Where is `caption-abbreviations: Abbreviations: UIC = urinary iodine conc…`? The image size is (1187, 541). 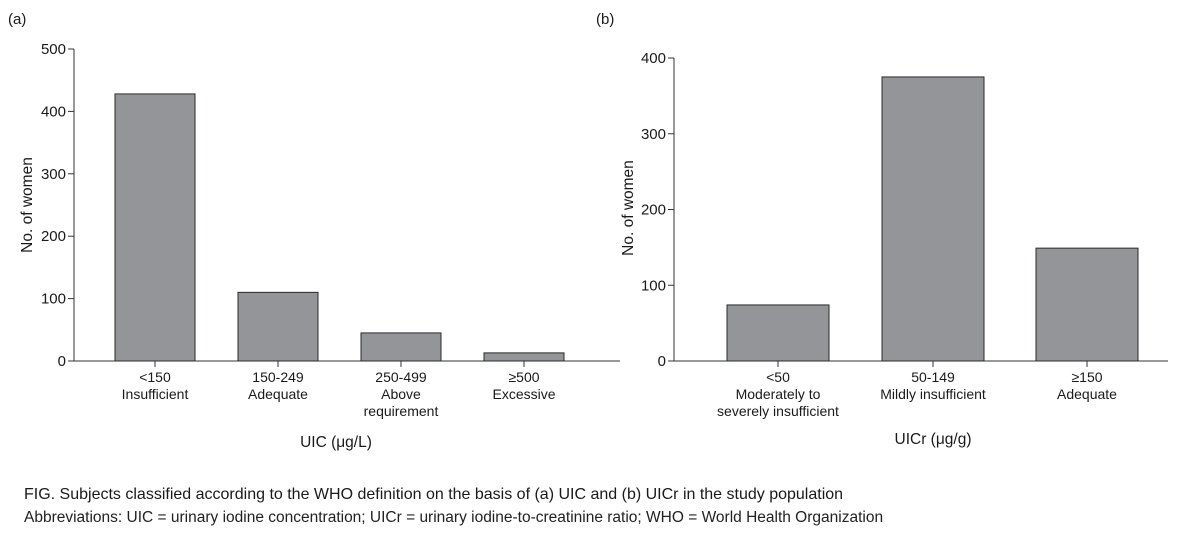 caption-abbreviations: Abbreviations: UIC = urinary iodine conc… is located at coordinates (454, 517).